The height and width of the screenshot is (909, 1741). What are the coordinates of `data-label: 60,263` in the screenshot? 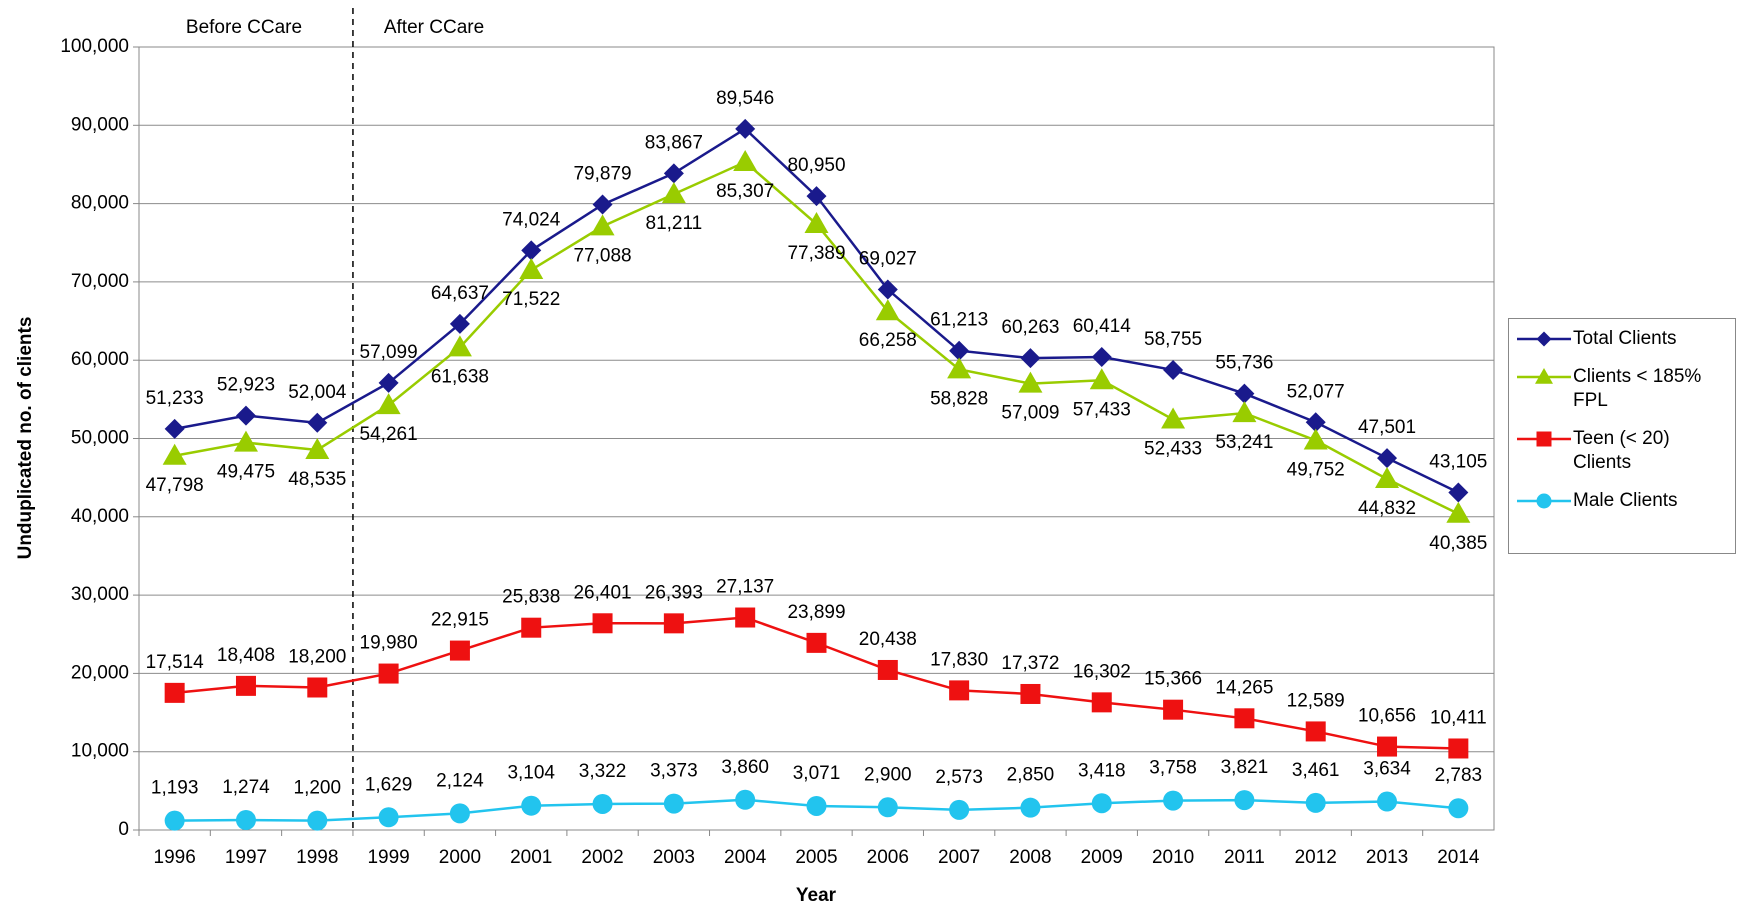 It's located at (1030, 327).